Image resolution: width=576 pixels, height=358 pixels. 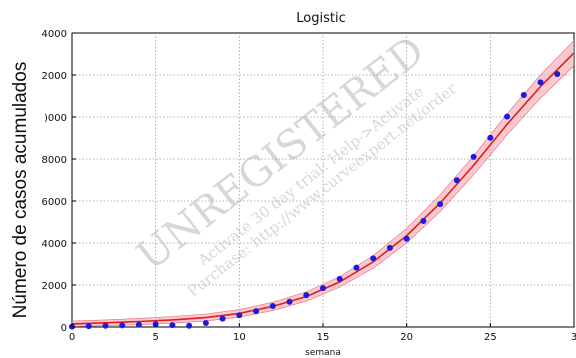 I want to click on x-tick-label: 20, so click(x=406, y=337).